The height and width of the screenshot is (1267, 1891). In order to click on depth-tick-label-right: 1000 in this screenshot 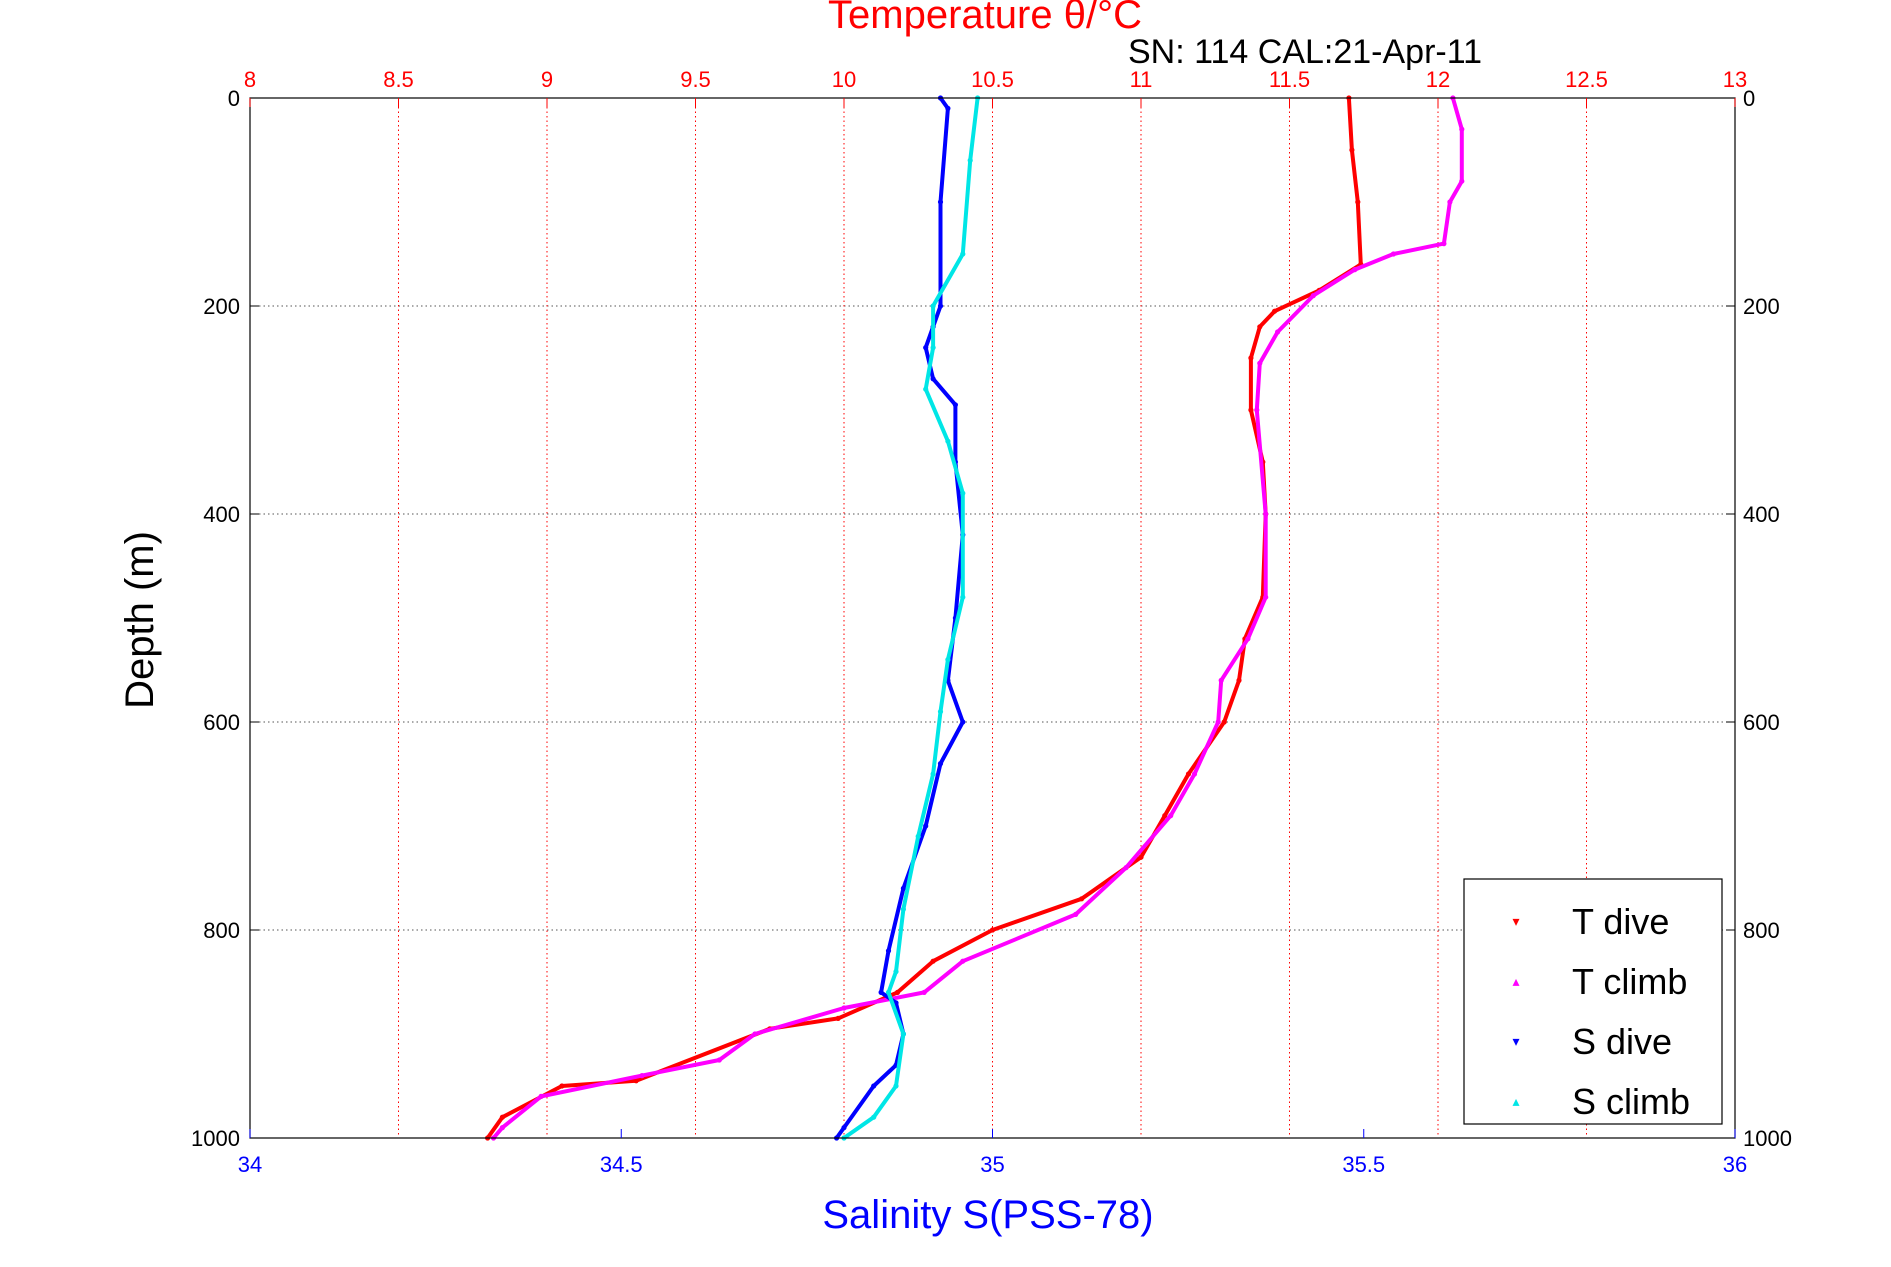, I will do `click(1767, 1138)`.